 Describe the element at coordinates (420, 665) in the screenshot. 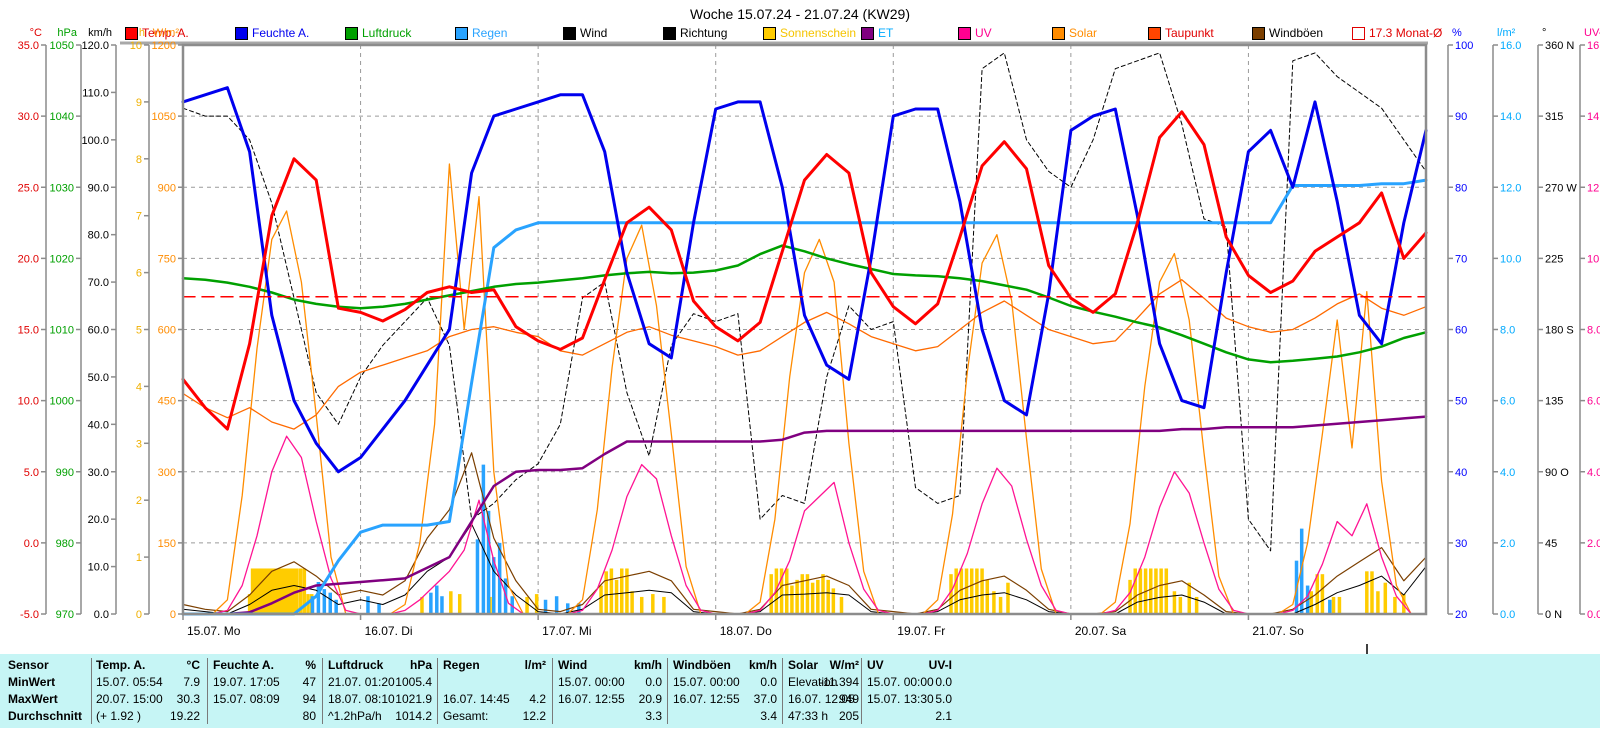

I see `column-unit-luftdruck: hPa` at that location.